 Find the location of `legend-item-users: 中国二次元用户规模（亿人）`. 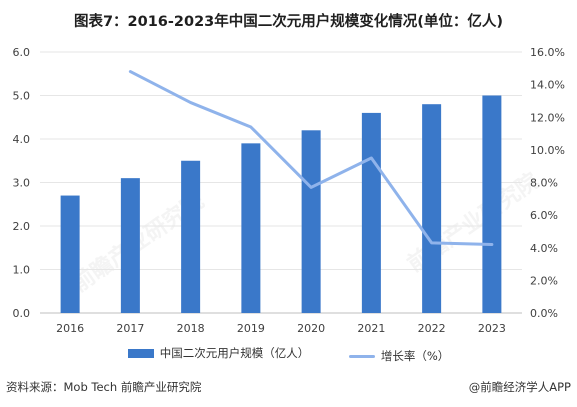

legend-item-users: 中国二次元用户规模（亿人） is located at coordinates (218, 353).